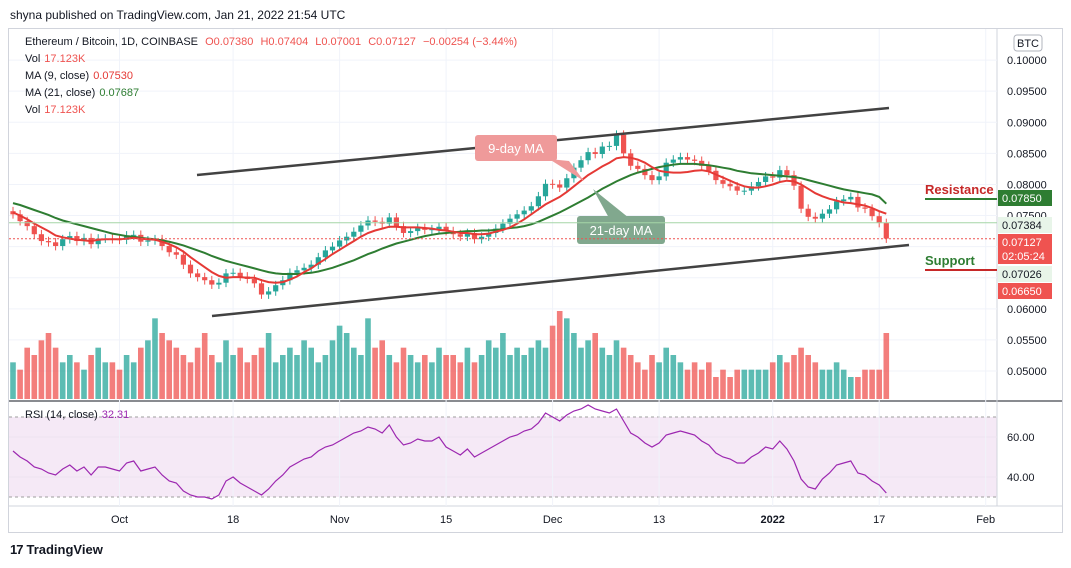 The image size is (1071, 568). Describe the element at coordinates (119, 520) in the screenshot. I see `time-tick-label: Oct` at that location.